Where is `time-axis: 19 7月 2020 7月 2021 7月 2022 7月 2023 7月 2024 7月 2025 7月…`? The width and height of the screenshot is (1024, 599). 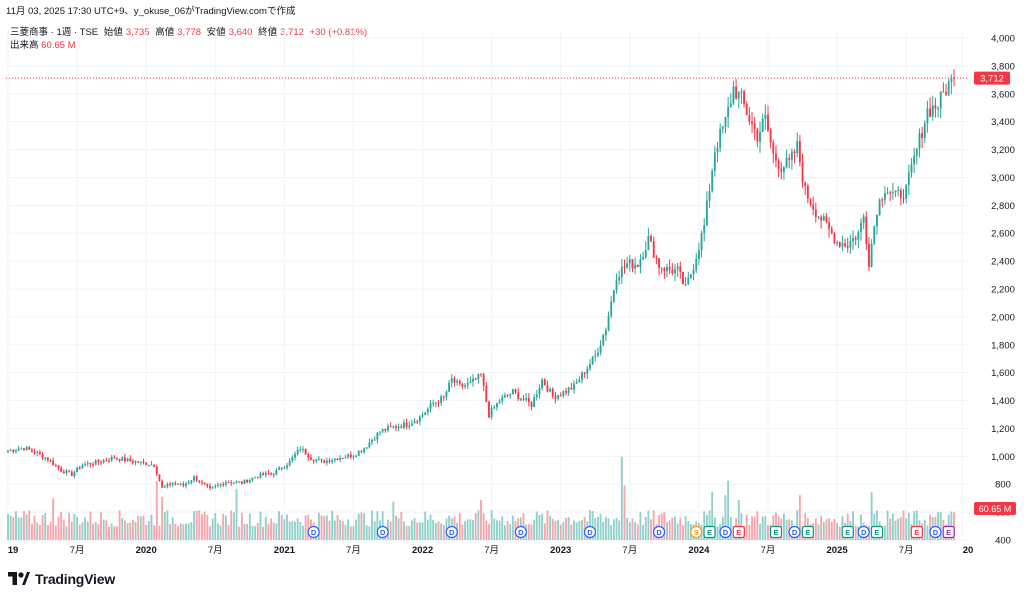
time-axis: 19 7月 2020 7月 2021 7月 2022 7月 2023 7月 2024 7月 2025 7月… is located at coordinates (491, 550).